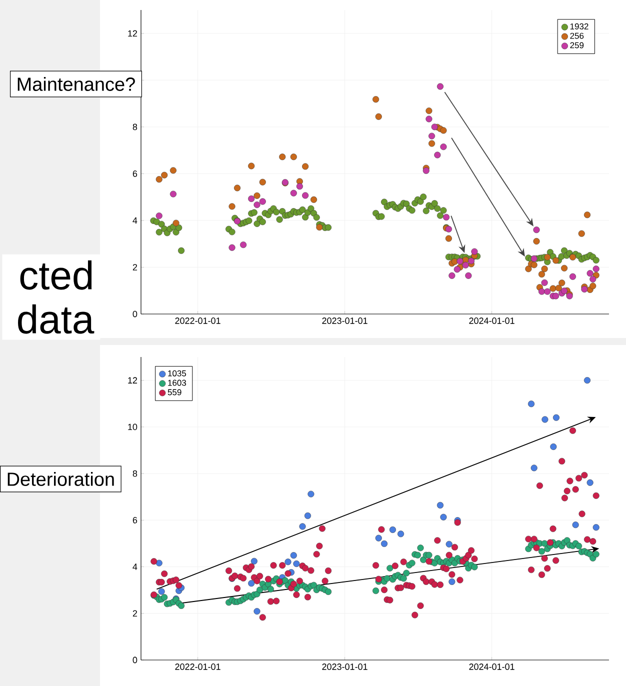  Describe the element at coordinates (61, 479) in the screenshot. I see `text: Deterioration` at that location.